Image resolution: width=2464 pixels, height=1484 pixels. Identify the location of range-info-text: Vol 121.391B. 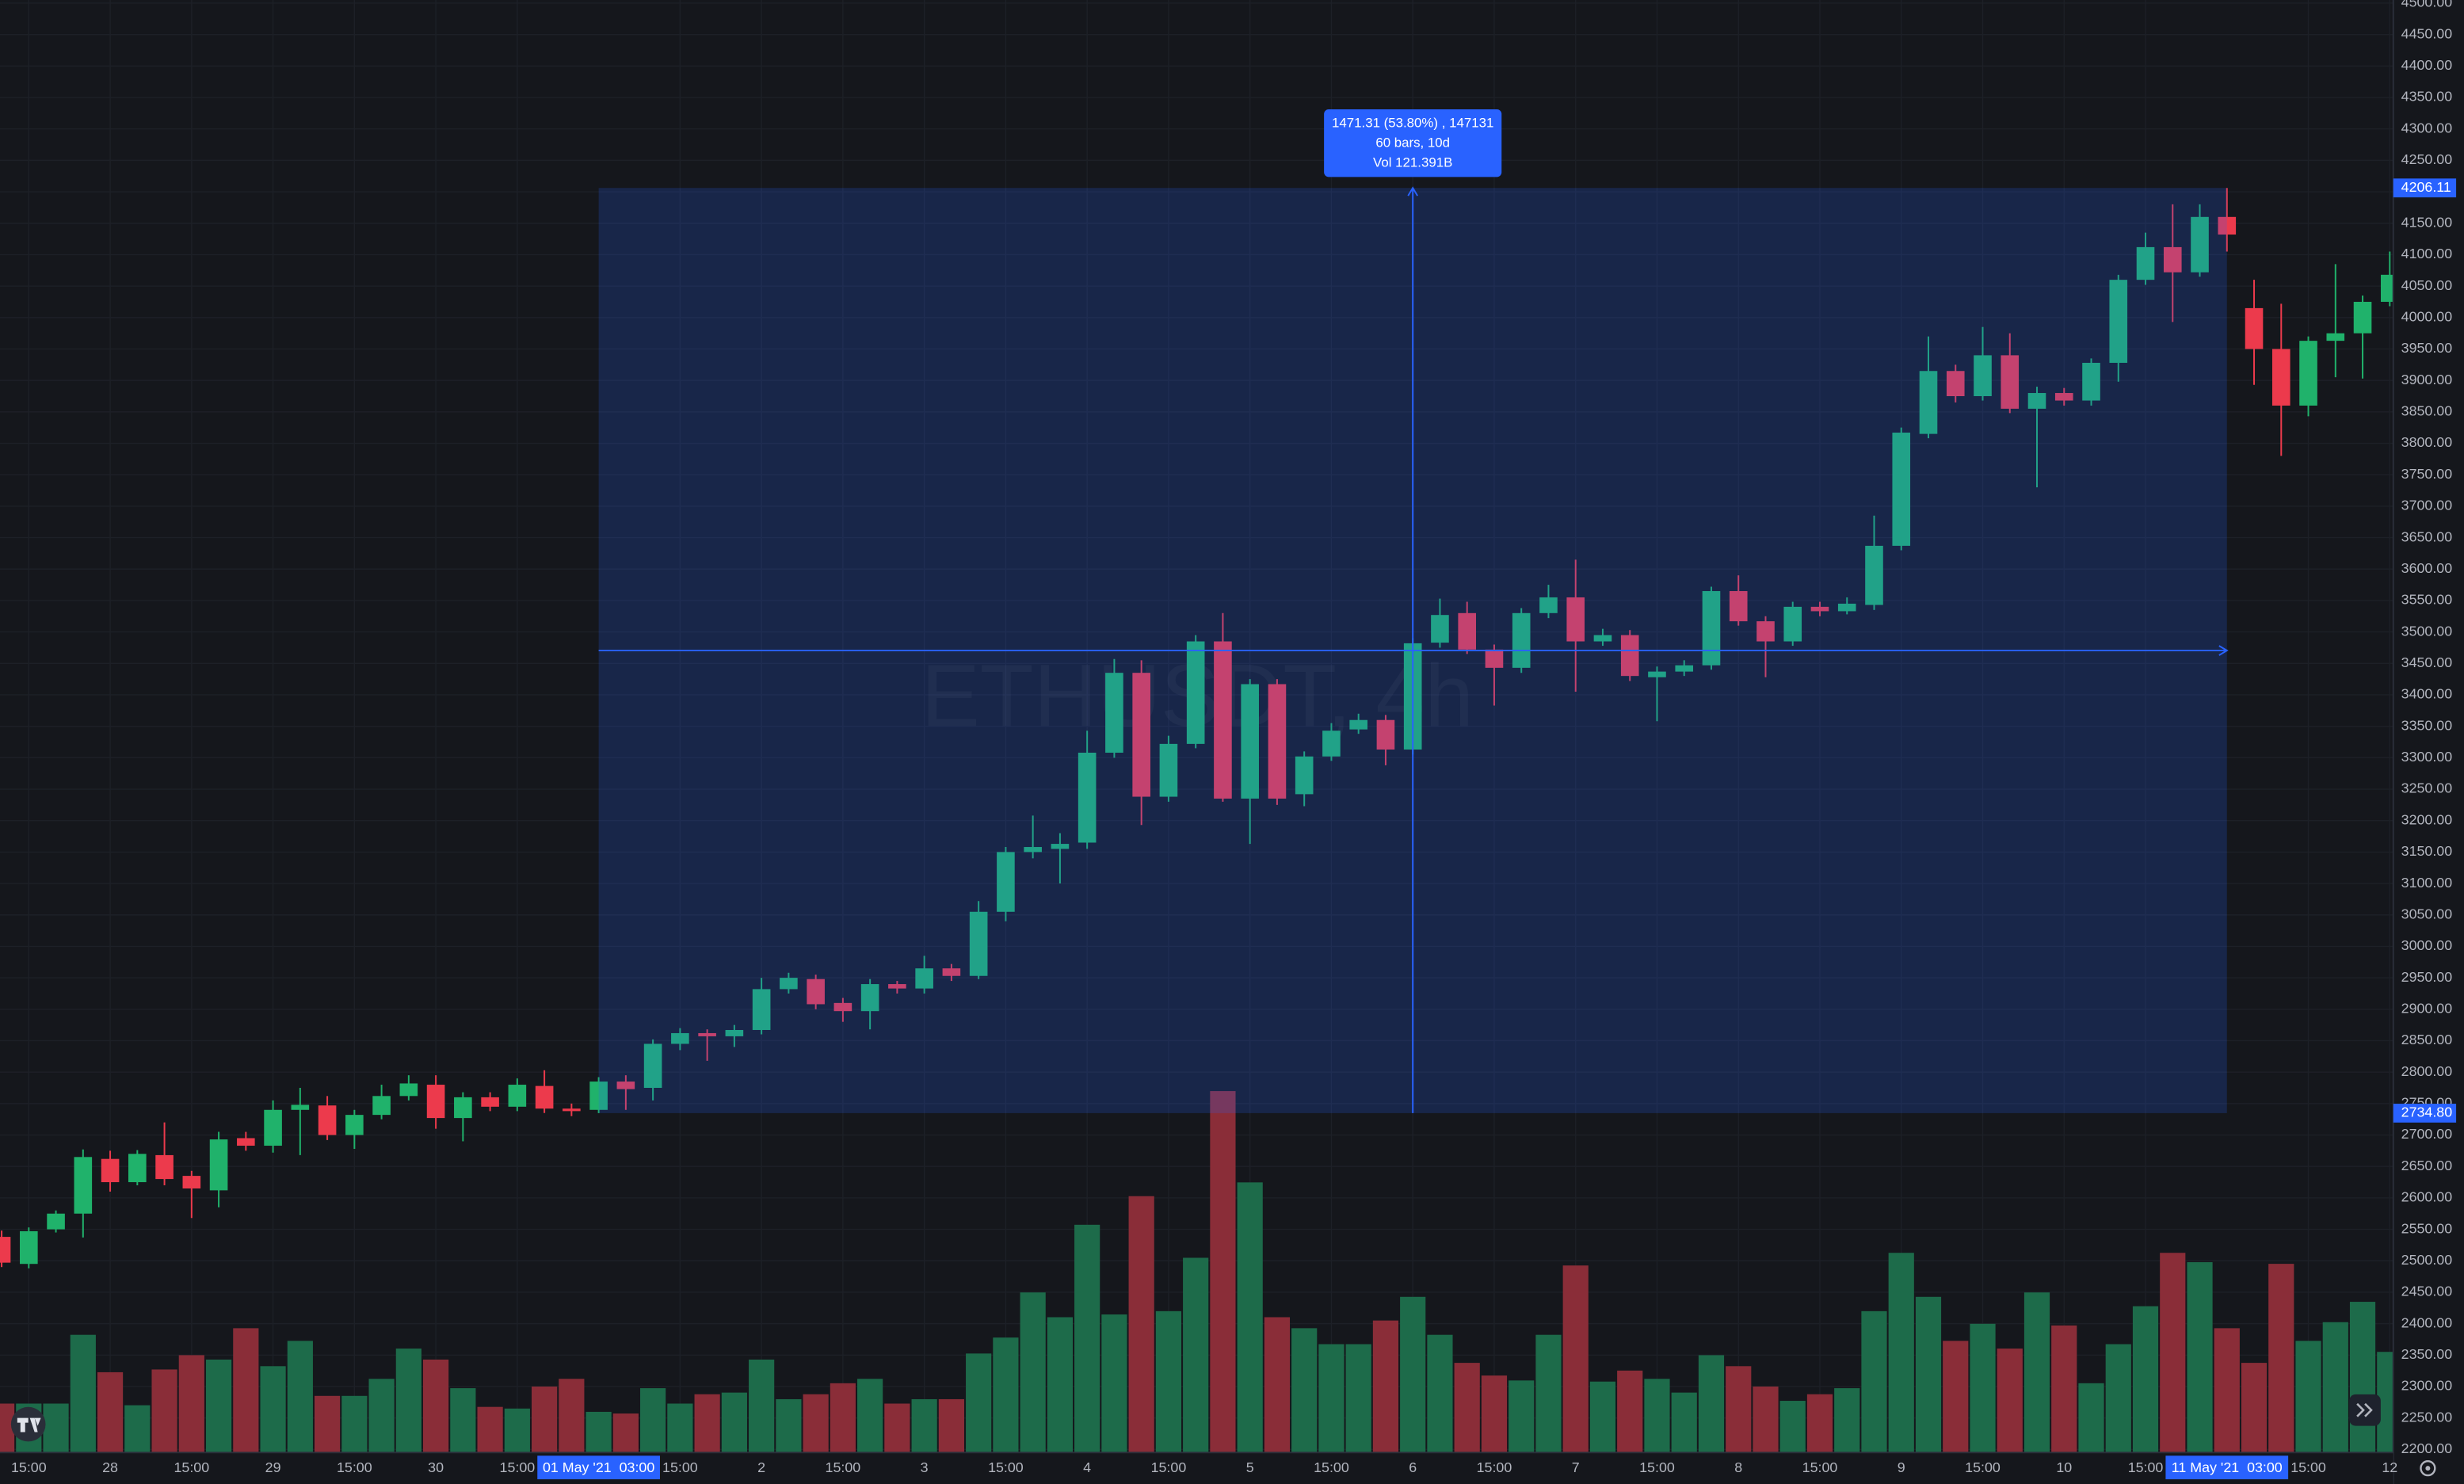
(1412, 162).